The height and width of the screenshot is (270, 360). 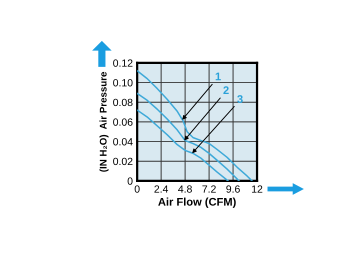 I want to click on annotation: 3, so click(x=240, y=99).